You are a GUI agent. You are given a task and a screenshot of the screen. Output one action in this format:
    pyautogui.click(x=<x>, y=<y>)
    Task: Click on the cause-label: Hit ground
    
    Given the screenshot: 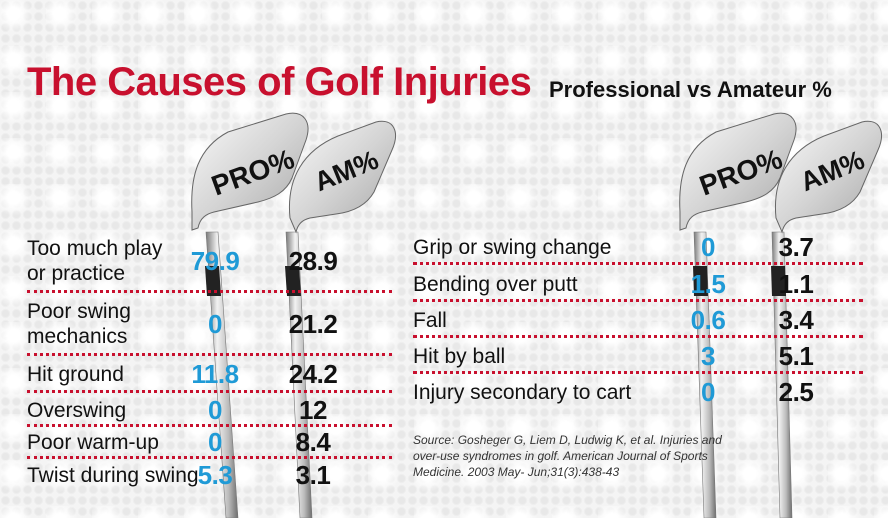 What is the action you would take?
    pyautogui.click(x=75, y=374)
    